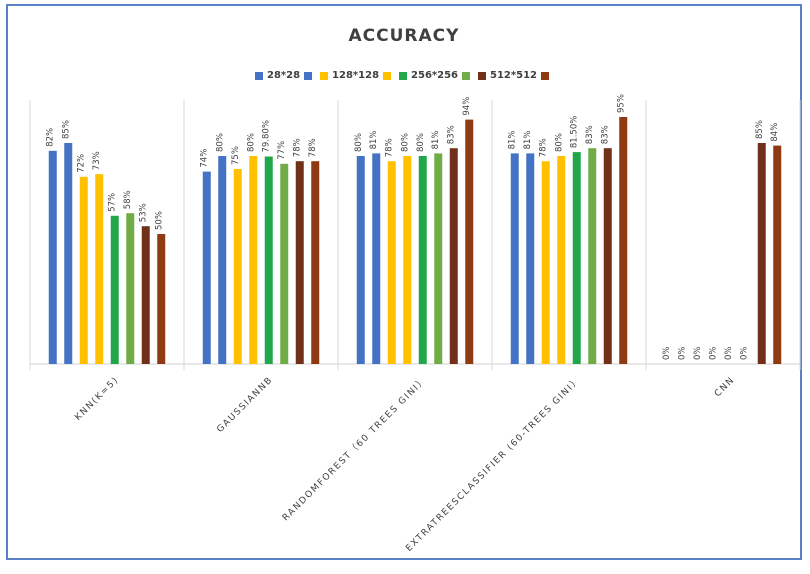  I want to click on legend-label: 256*256, so click(435, 75).